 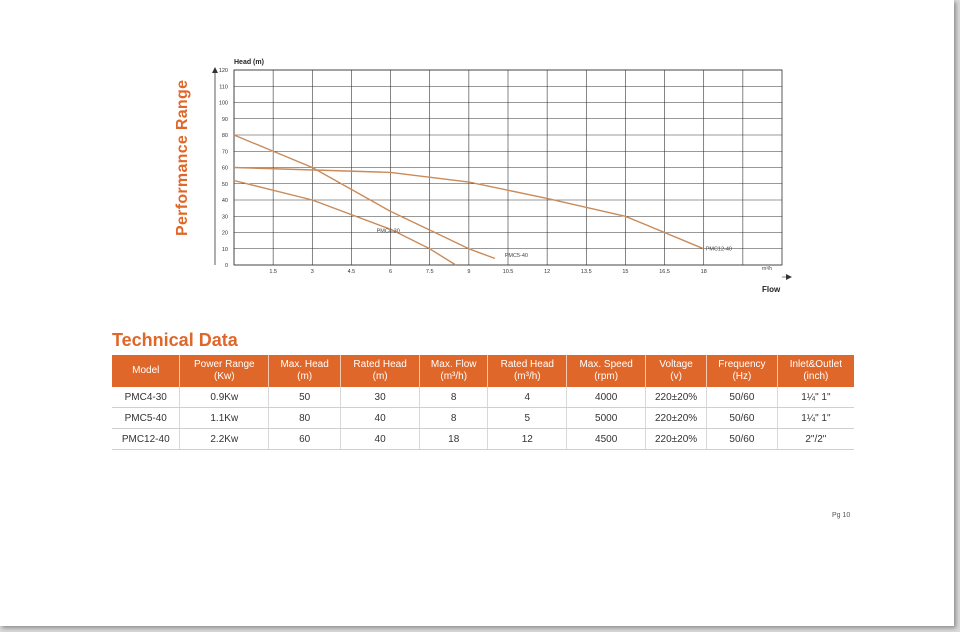 I want to click on x-tick-label: 18, so click(x=704, y=272).